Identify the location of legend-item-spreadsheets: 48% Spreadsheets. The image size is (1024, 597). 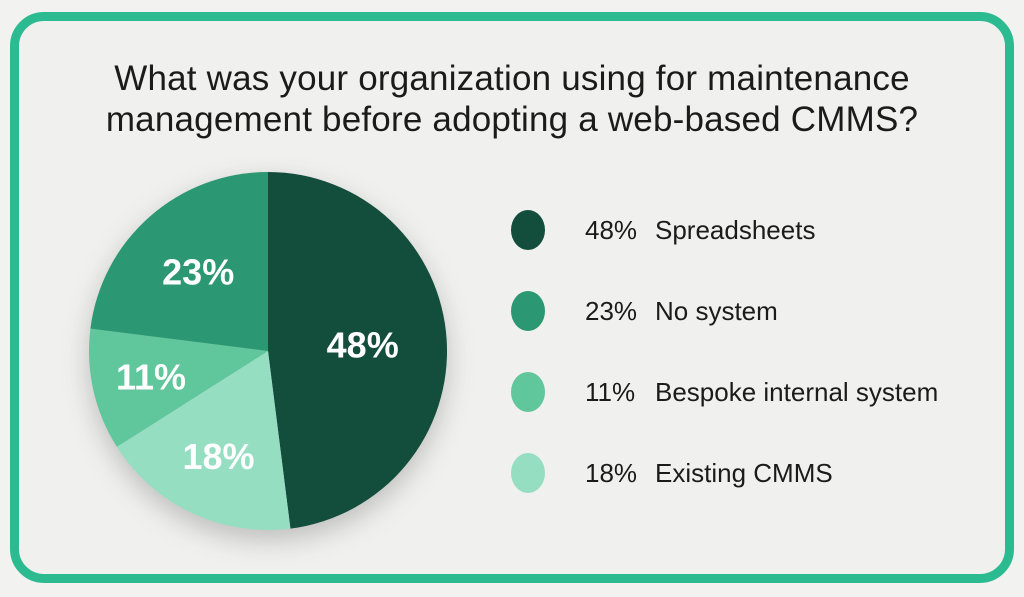
(724, 230).